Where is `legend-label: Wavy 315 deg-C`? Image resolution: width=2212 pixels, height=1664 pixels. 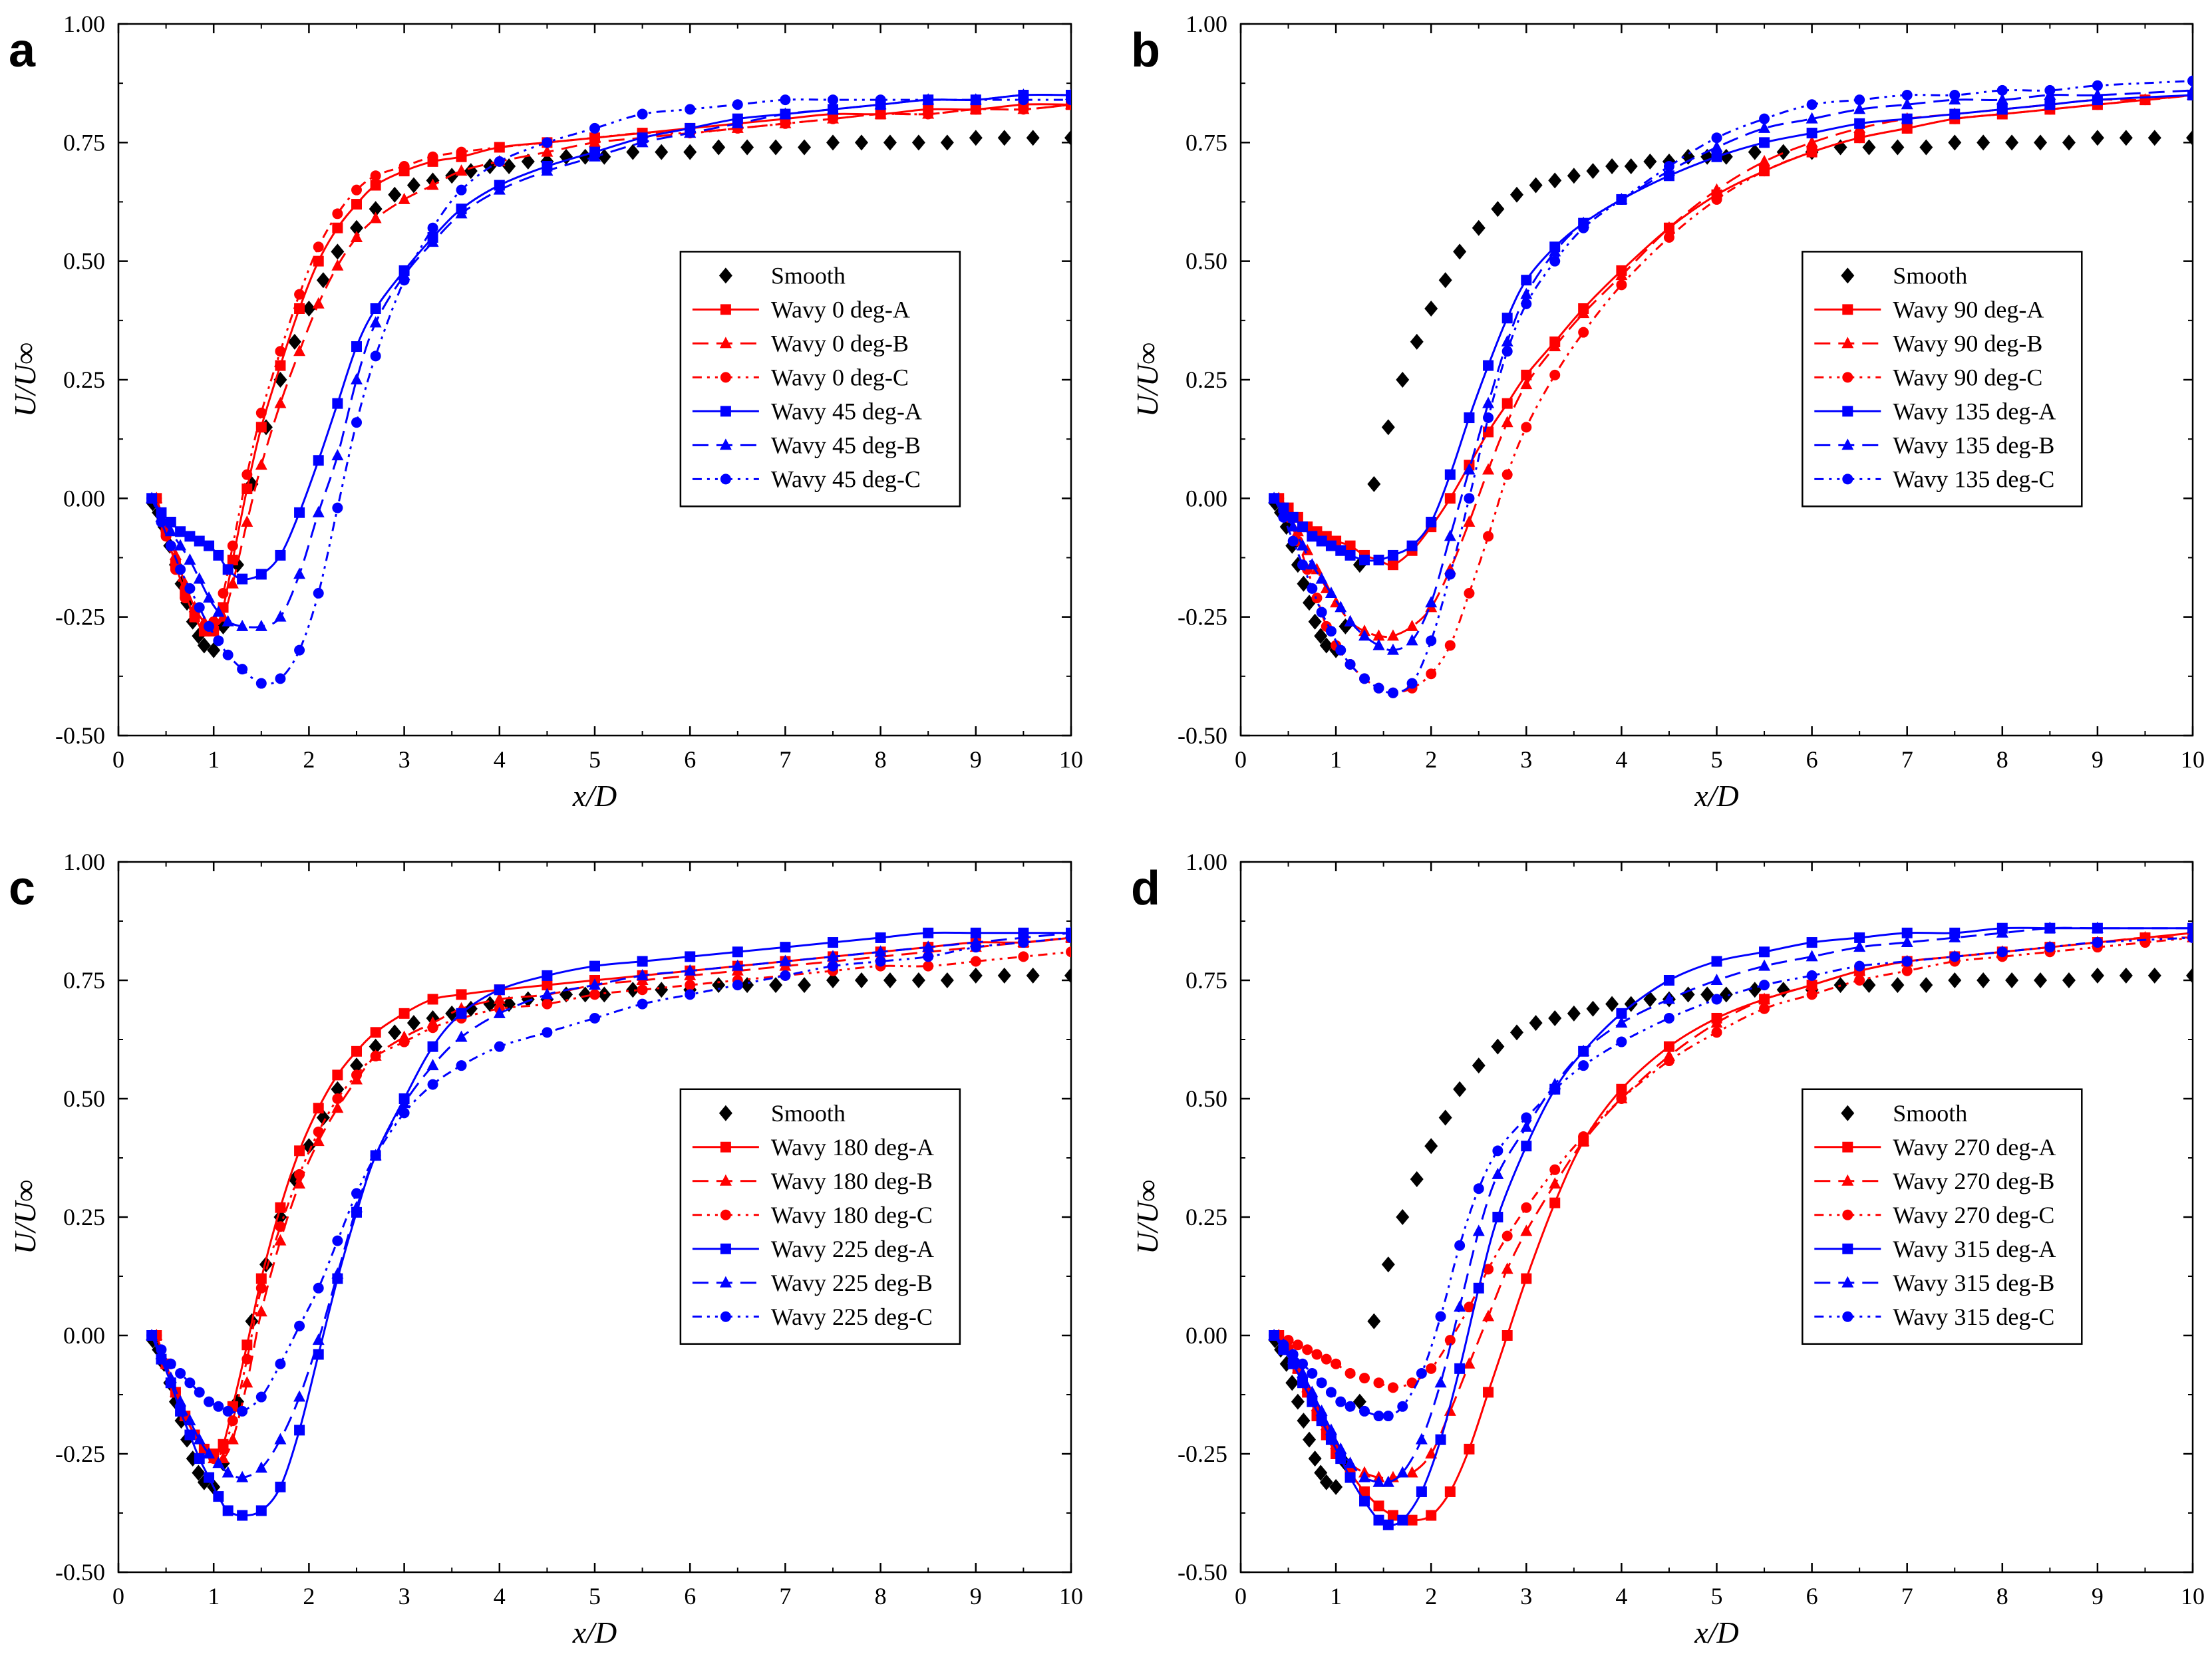
legend-label: Wavy 315 deg-C is located at coordinates (1974, 1317).